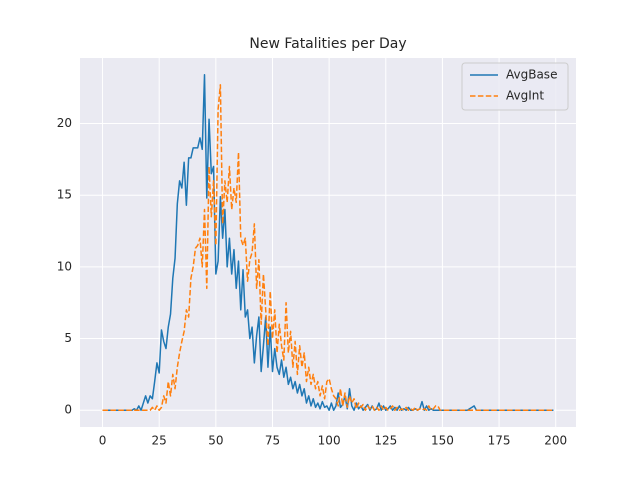 The height and width of the screenshot is (480, 640). Describe the element at coordinates (272, 441) in the screenshot. I see `x-tick-label: 75` at that location.